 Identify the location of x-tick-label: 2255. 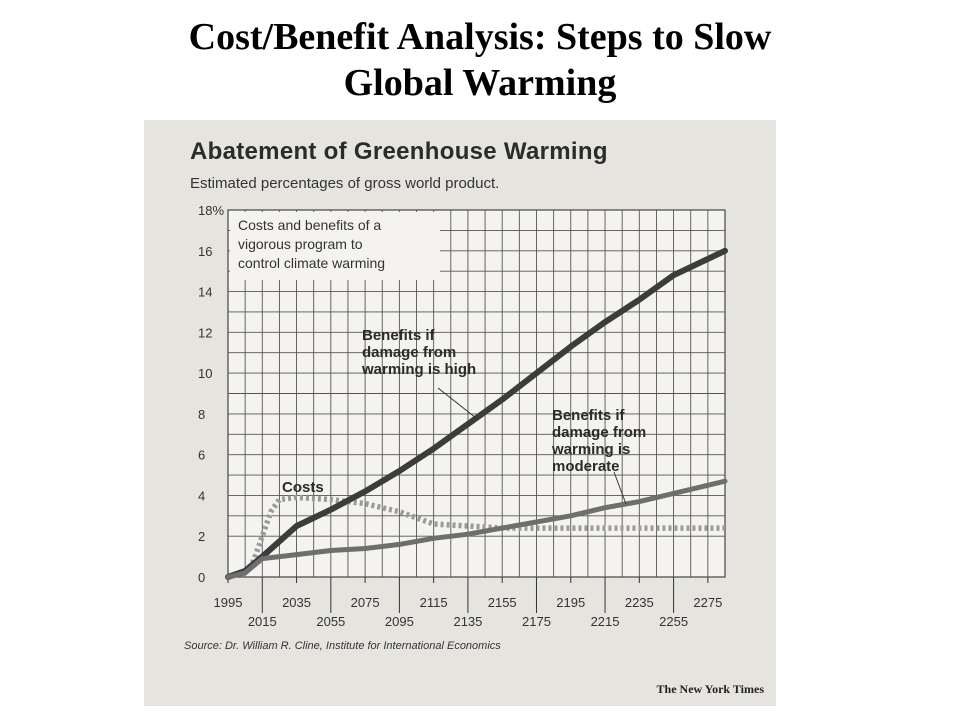
(673, 621).